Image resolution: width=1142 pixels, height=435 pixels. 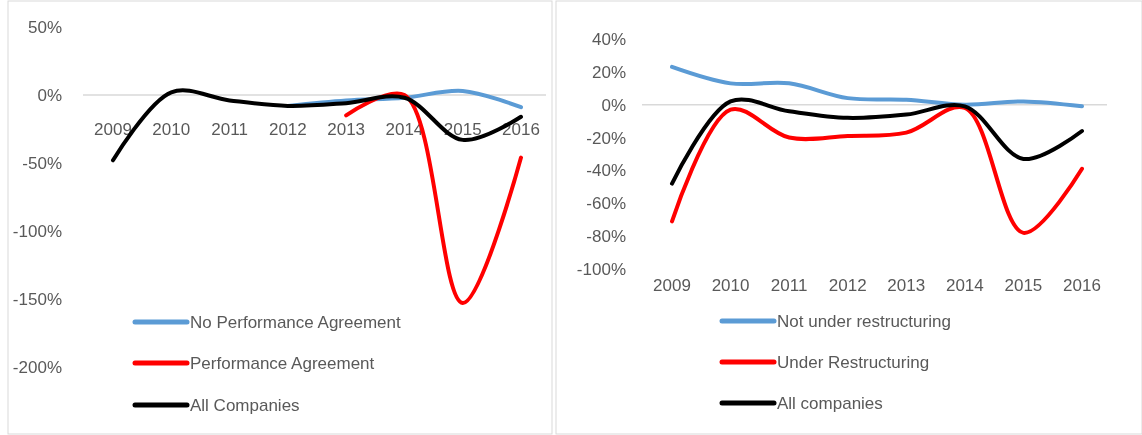 I want to click on y-tick-label: -80%, so click(x=606, y=237).